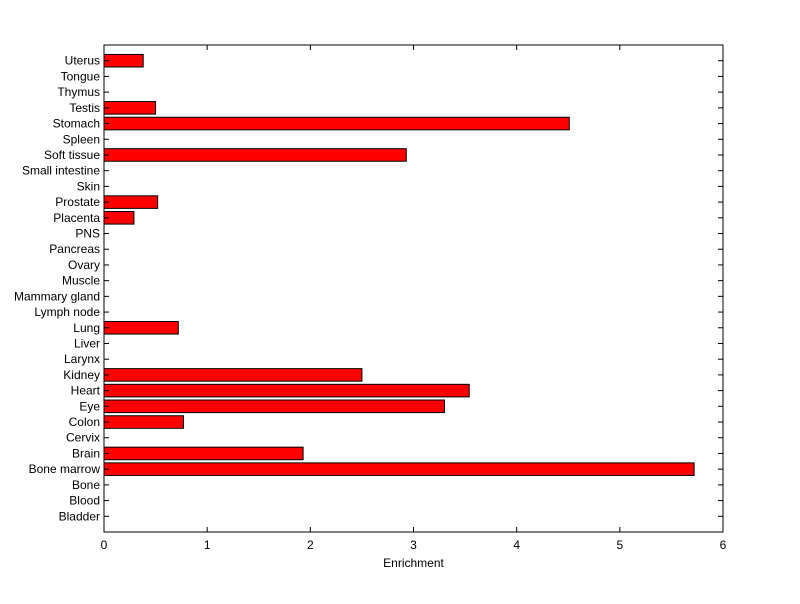 The image size is (800, 604). Describe the element at coordinates (141, 327) in the screenshot. I see `bar-lung` at that location.